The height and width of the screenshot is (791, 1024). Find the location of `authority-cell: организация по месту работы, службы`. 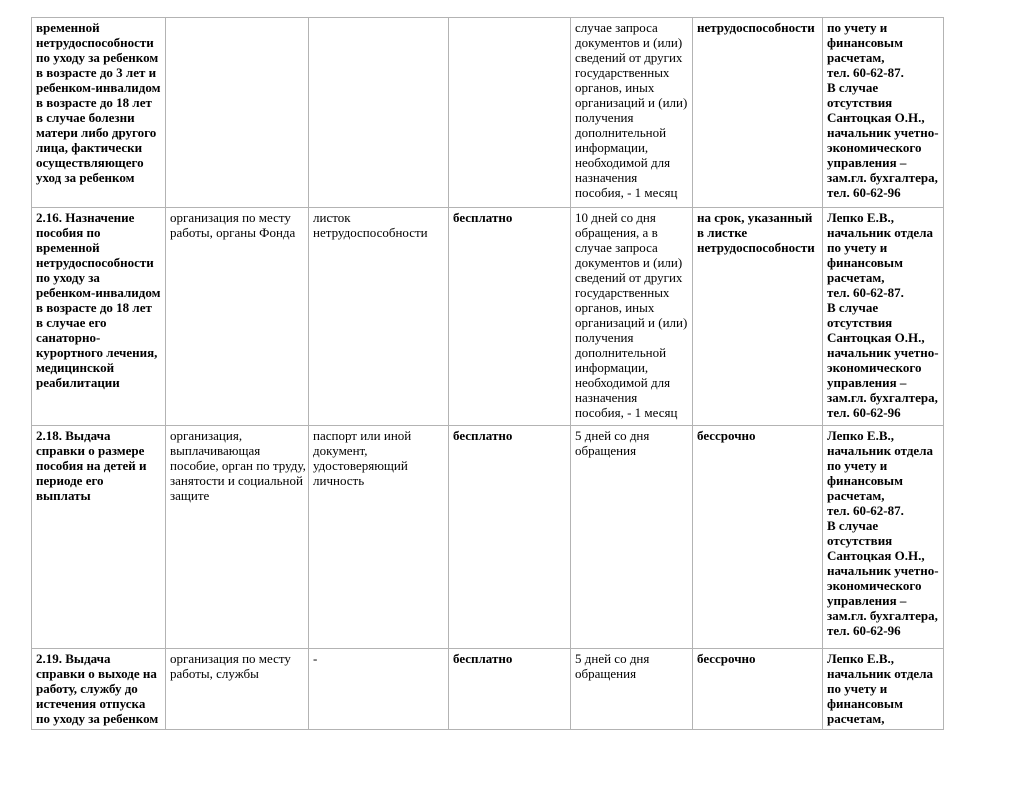

authority-cell: организация по месту работы, службы is located at coordinates (237, 689).